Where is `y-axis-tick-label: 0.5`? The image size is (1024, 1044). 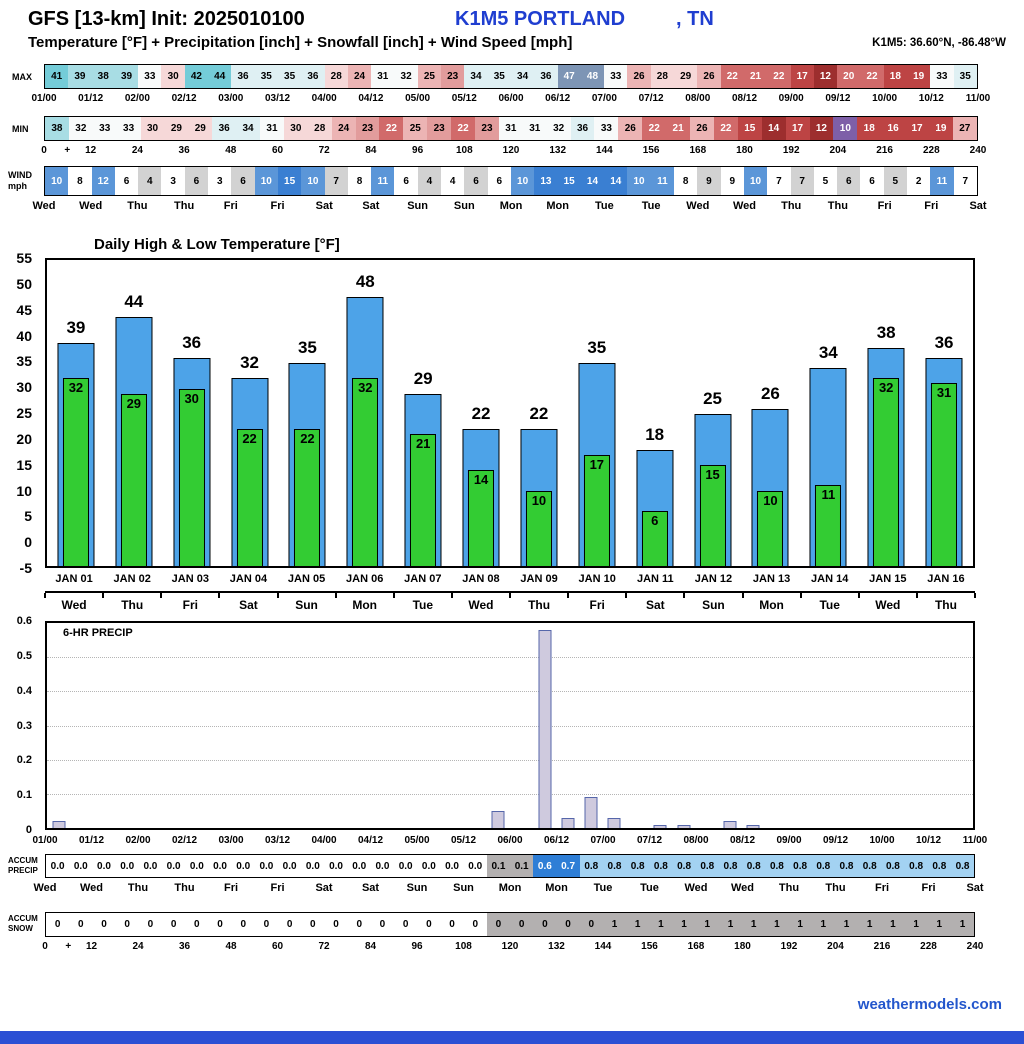
y-axis-tick-label: 0.5 is located at coordinates (24, 655).